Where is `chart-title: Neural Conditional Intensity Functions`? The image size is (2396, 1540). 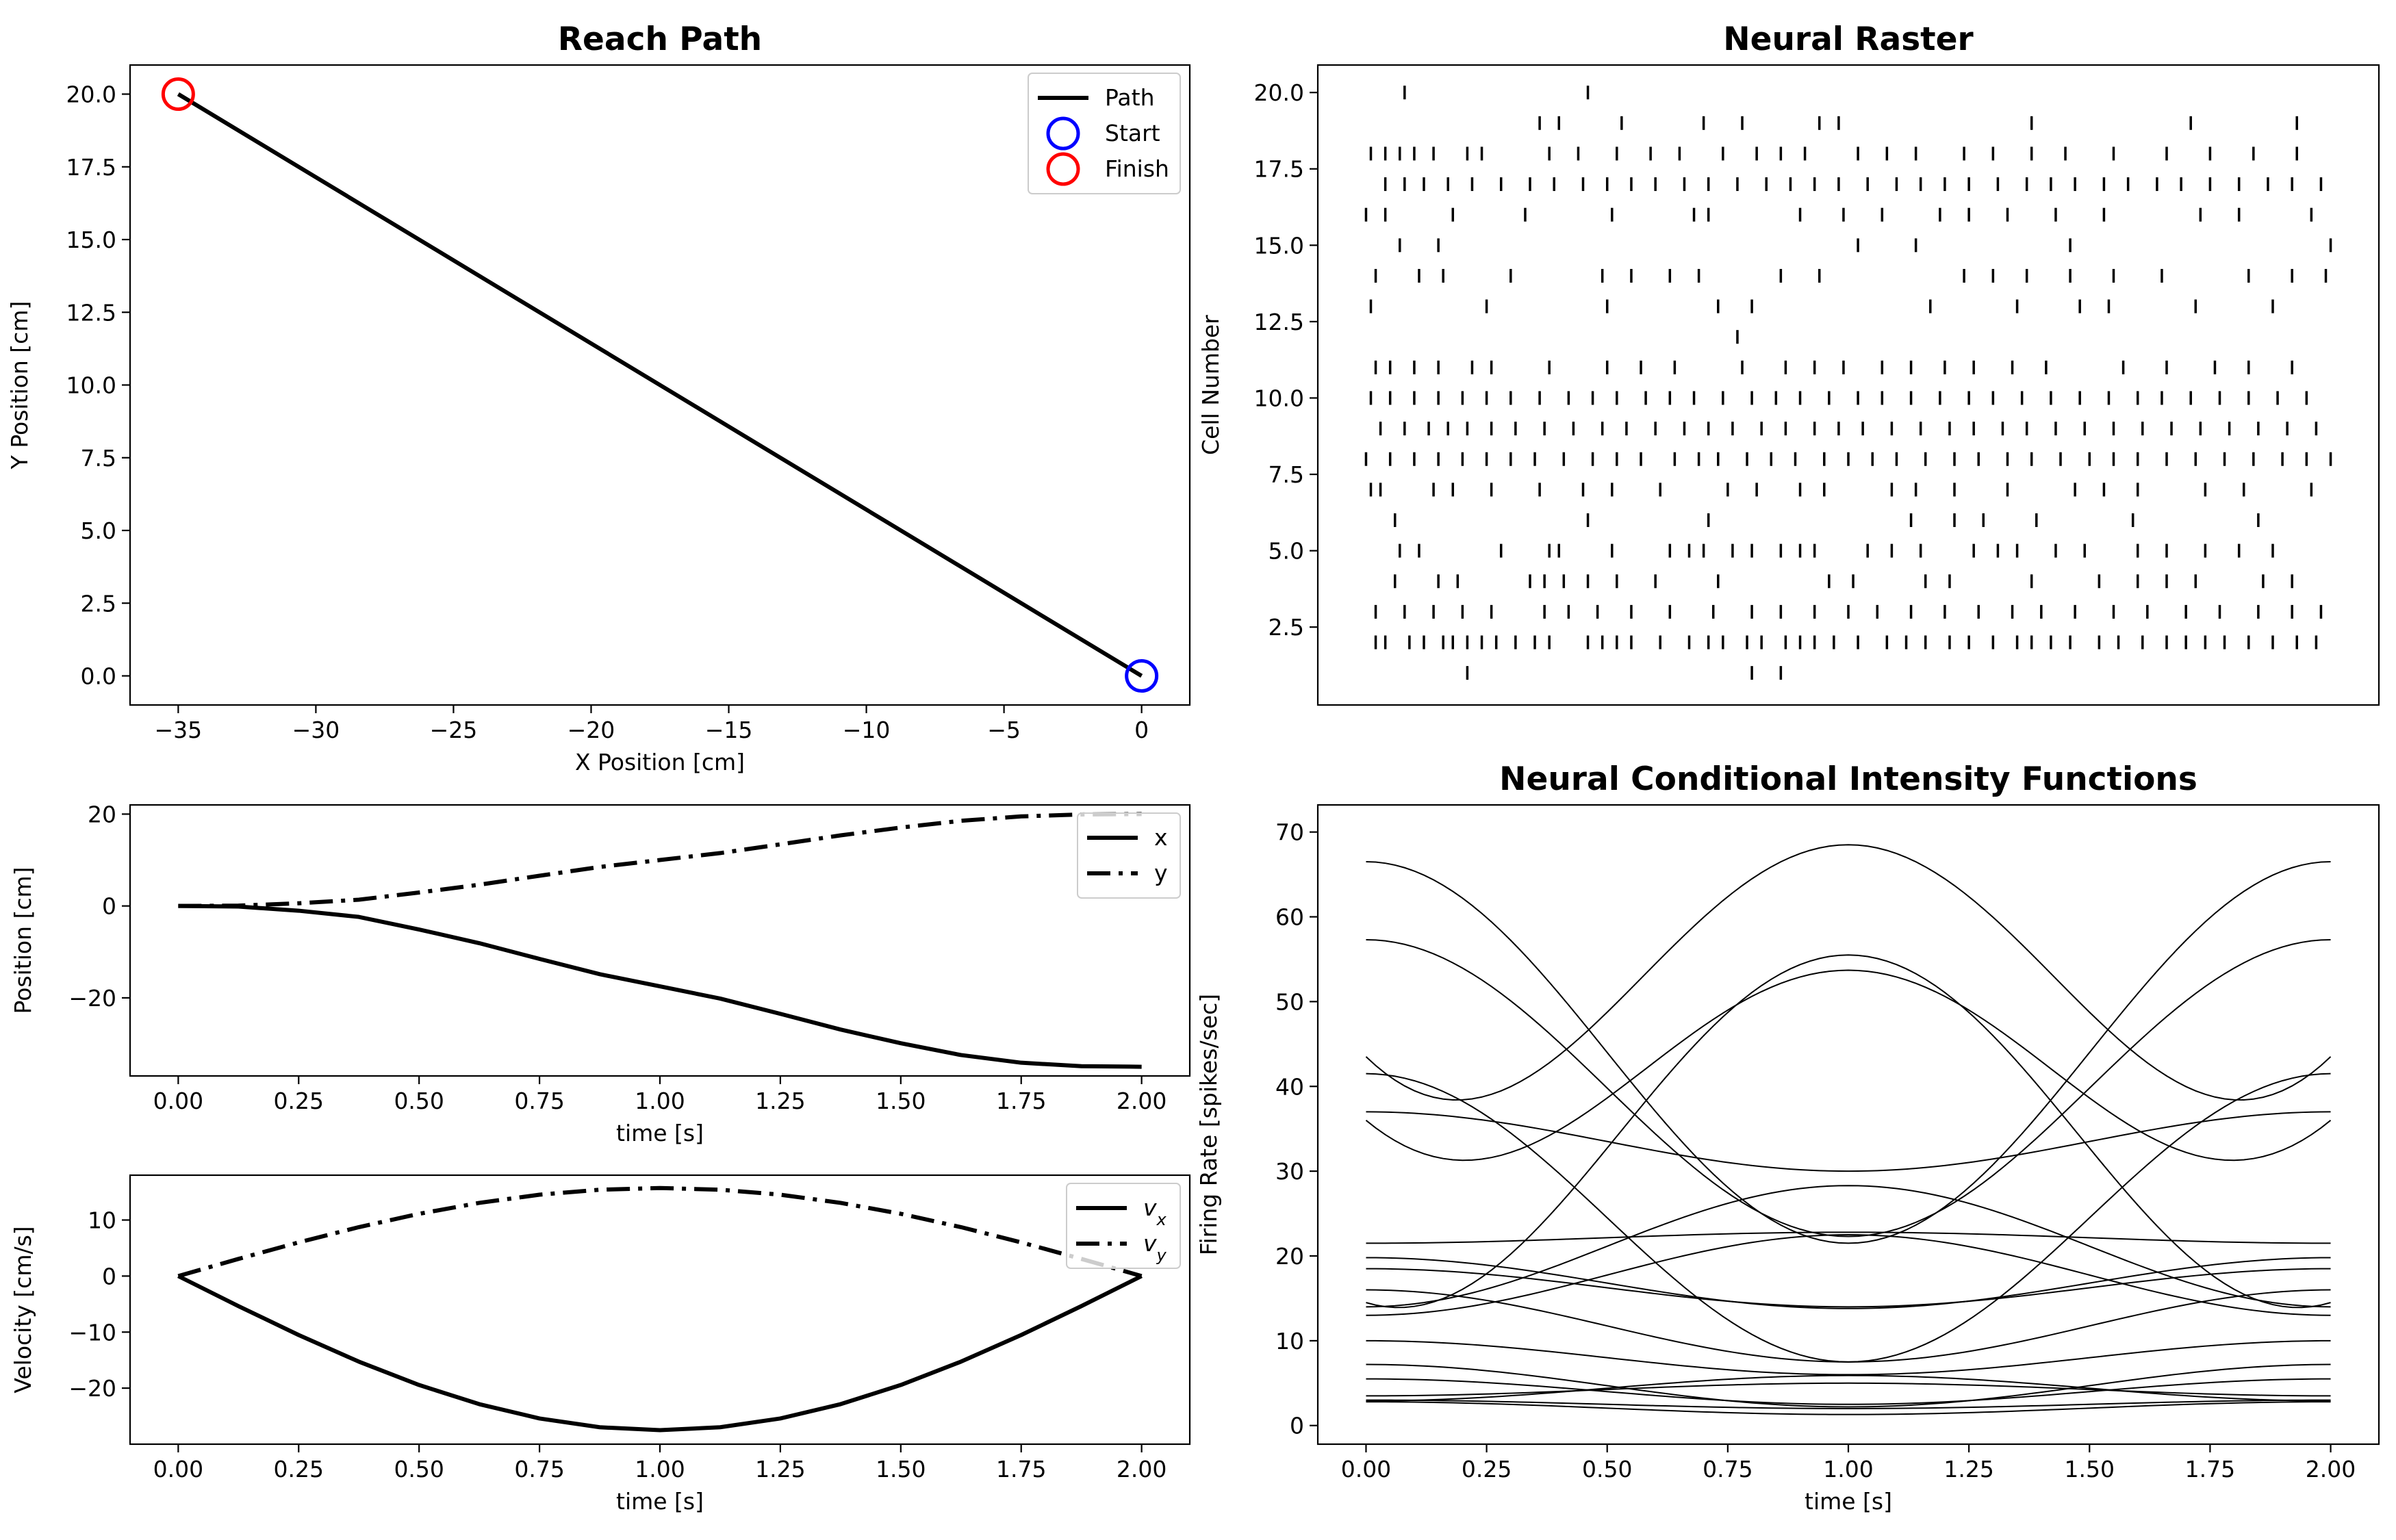 chart-title: Neural Conditional Intensity Functions is located at coordinates (1848, 779).